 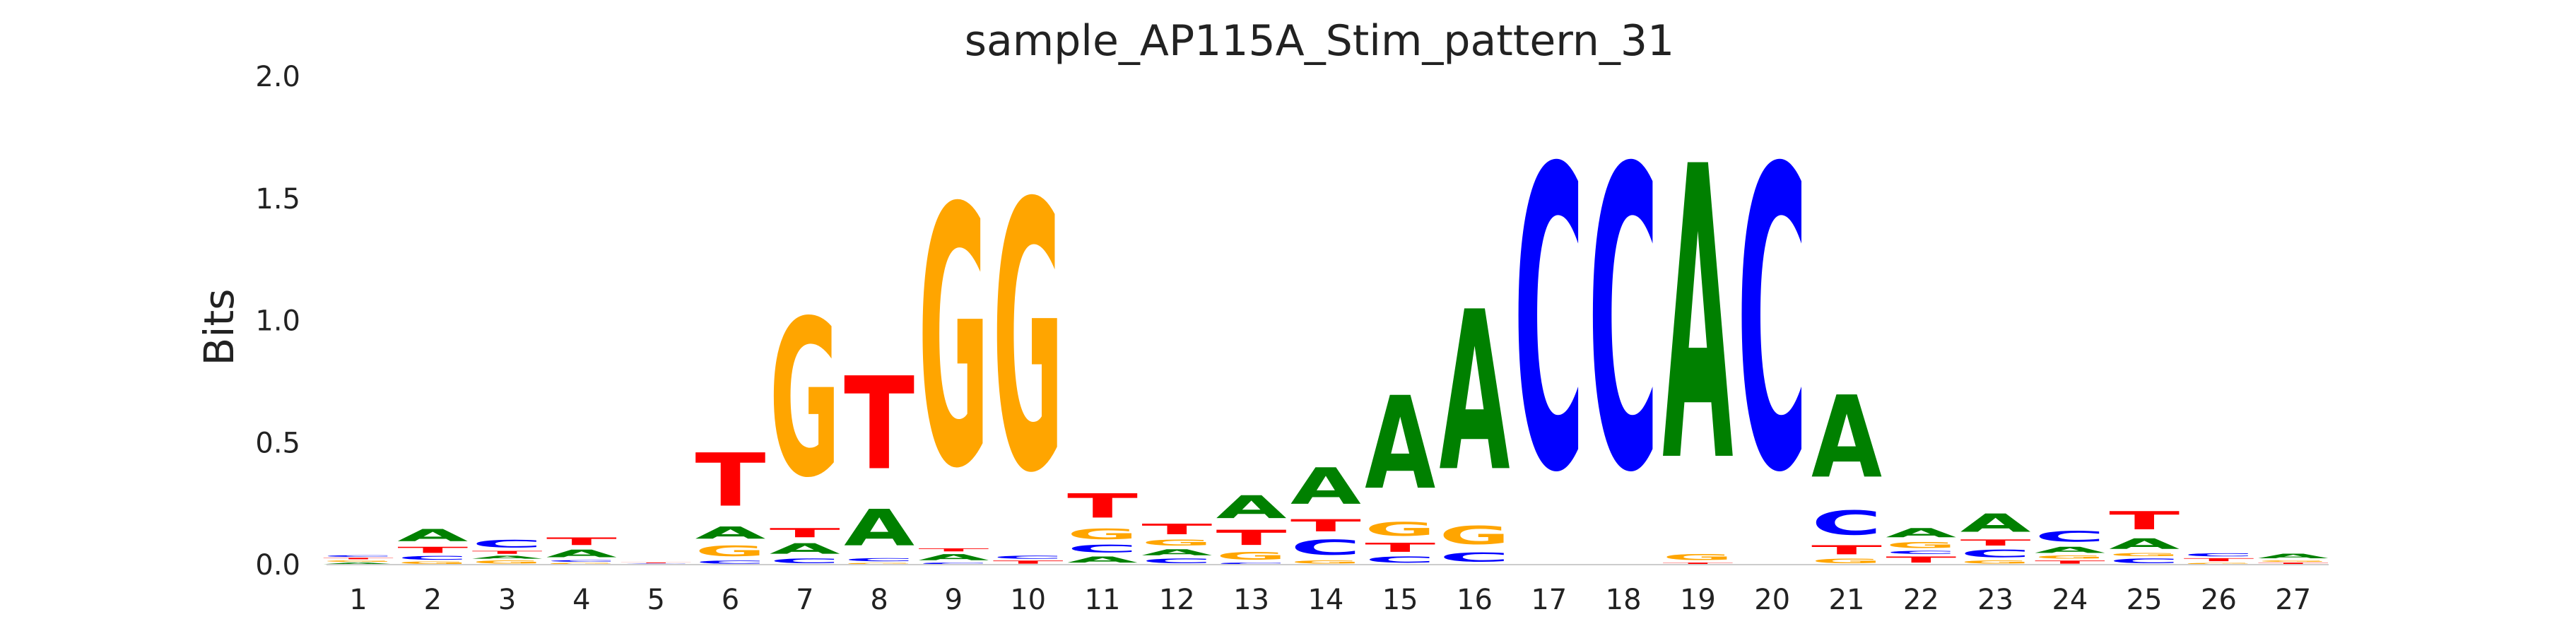 I want to click on x-tick-label: 22, so click(x=1921, y=600).